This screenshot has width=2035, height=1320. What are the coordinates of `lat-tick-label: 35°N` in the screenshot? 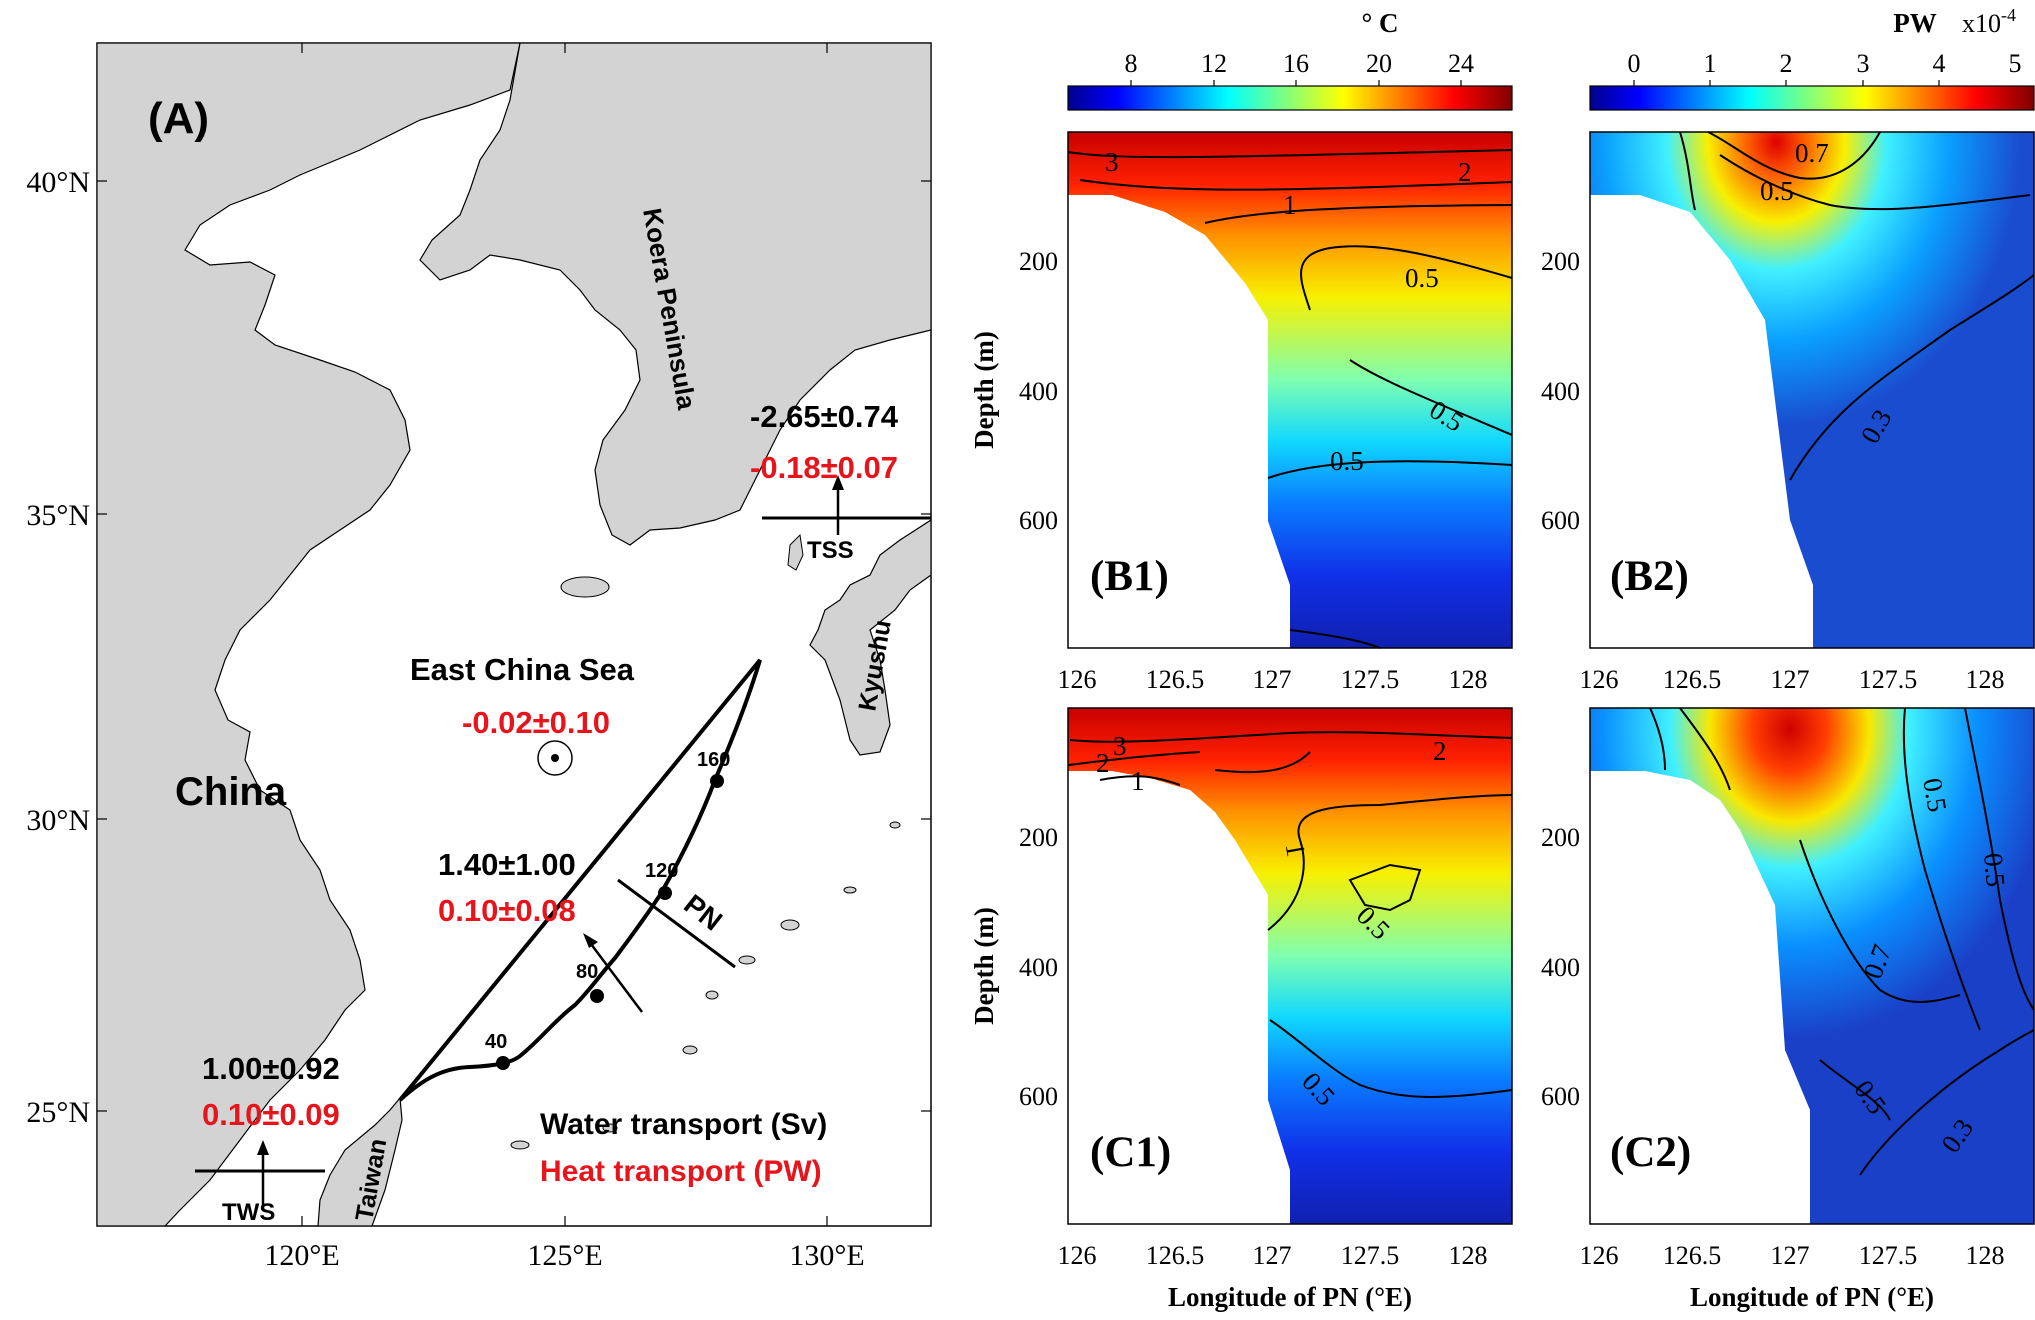 It's located at (58, 515).